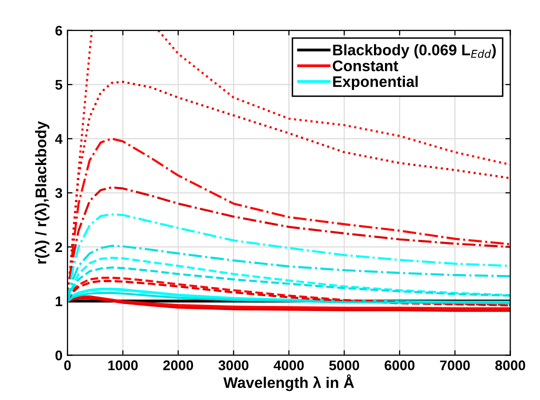 This screenshot has width=540, height=400. What do you see at coordinates (42, 192) in the screenshot?
I see `y-axis-title: r(λ) / r(λ),Blackbody` at bounding box center [42, 192].